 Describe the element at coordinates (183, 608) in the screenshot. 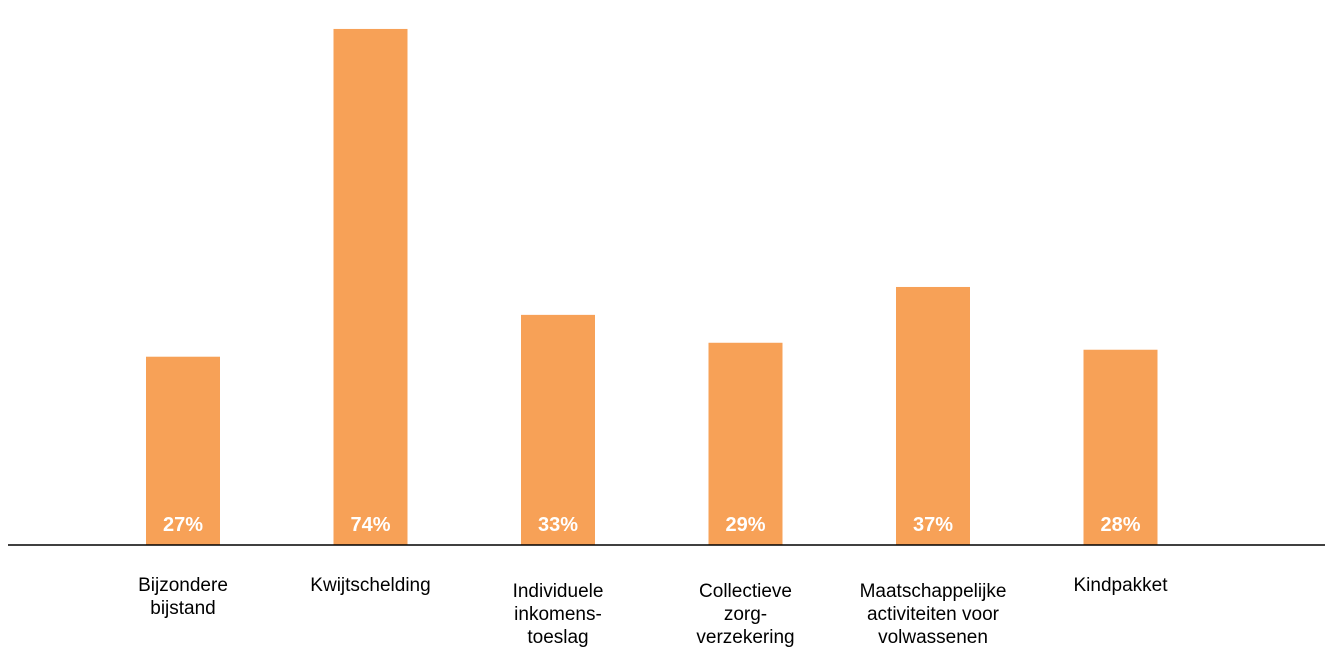

I see `category-label-line: bijstand` at that location.